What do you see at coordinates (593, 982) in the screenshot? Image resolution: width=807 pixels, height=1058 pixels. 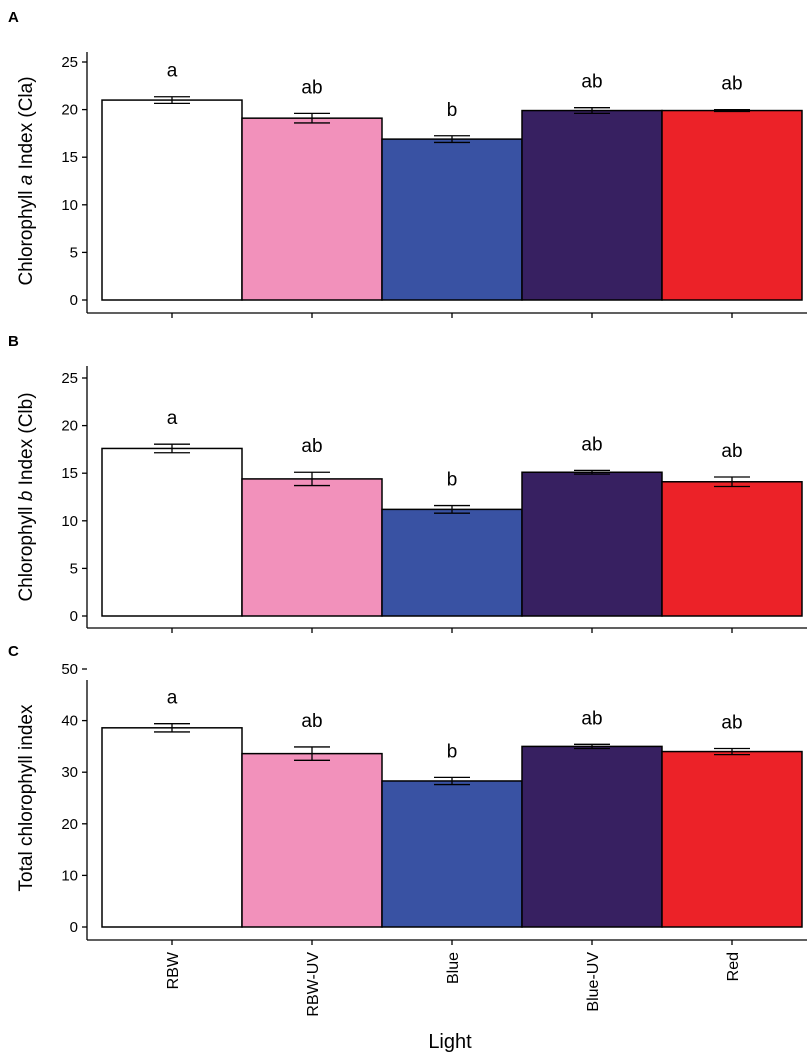 I see `x-category-label: Blue-UV` at bounding box center [593, 982].